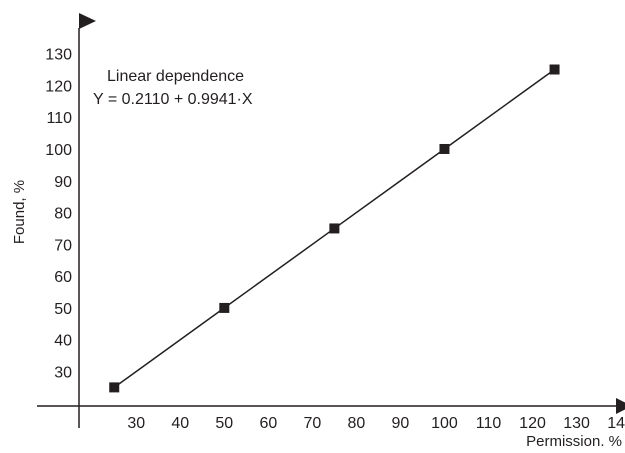  Describe the element at coordinates (87, 21) in the screenshot. I see `y-axis-arrow` at that location.